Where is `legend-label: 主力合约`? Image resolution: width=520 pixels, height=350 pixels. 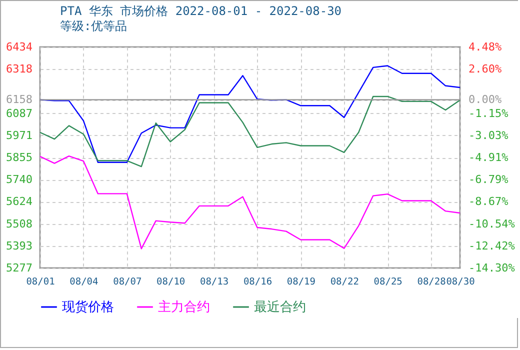 legend-label: 主力合约 is located at coordinates (184, 307).